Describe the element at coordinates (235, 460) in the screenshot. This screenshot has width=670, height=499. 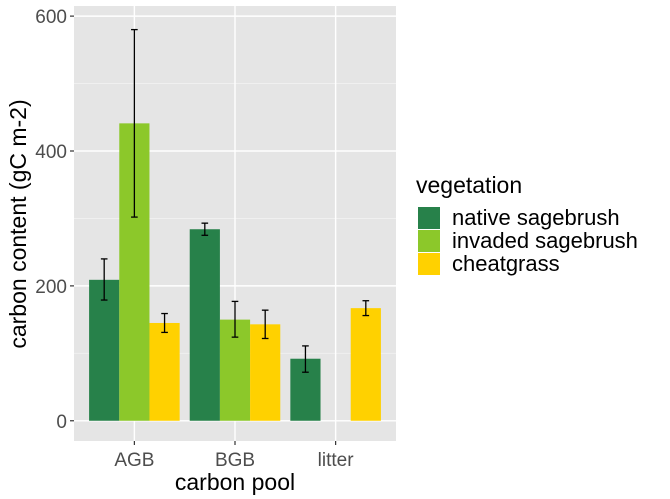
I see `x-tick-label: BGB` at that location.